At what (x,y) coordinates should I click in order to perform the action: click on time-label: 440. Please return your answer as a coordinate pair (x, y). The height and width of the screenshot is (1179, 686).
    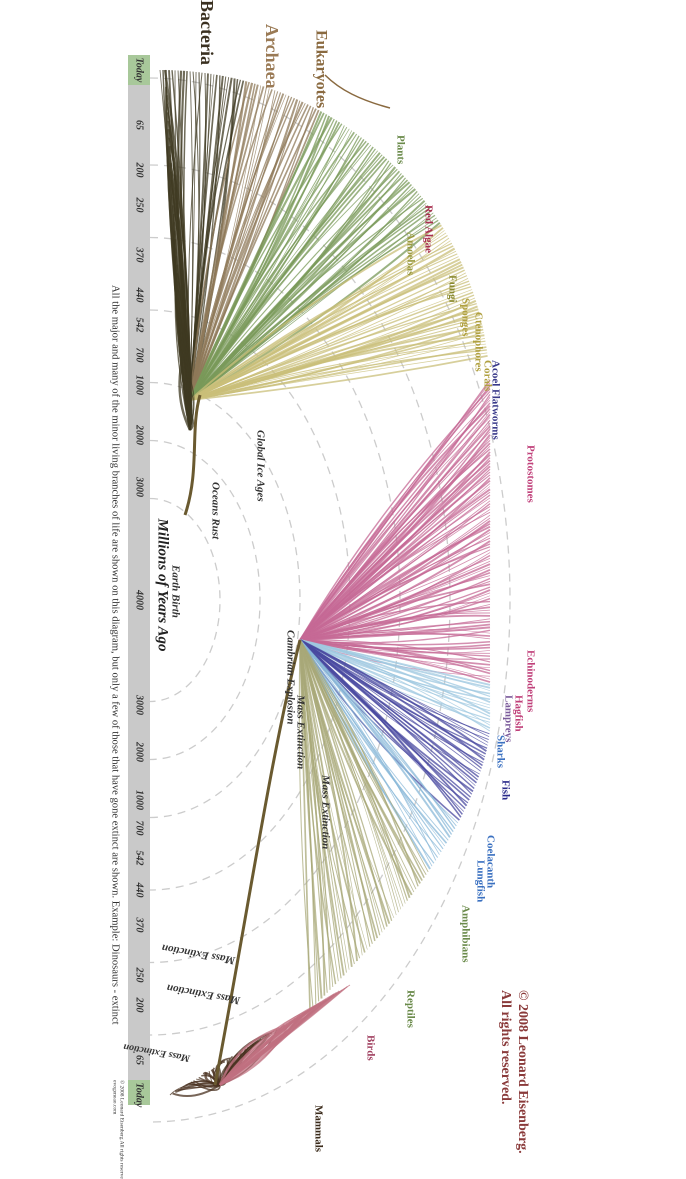
    Looking at the image, I should click on (139, 890).